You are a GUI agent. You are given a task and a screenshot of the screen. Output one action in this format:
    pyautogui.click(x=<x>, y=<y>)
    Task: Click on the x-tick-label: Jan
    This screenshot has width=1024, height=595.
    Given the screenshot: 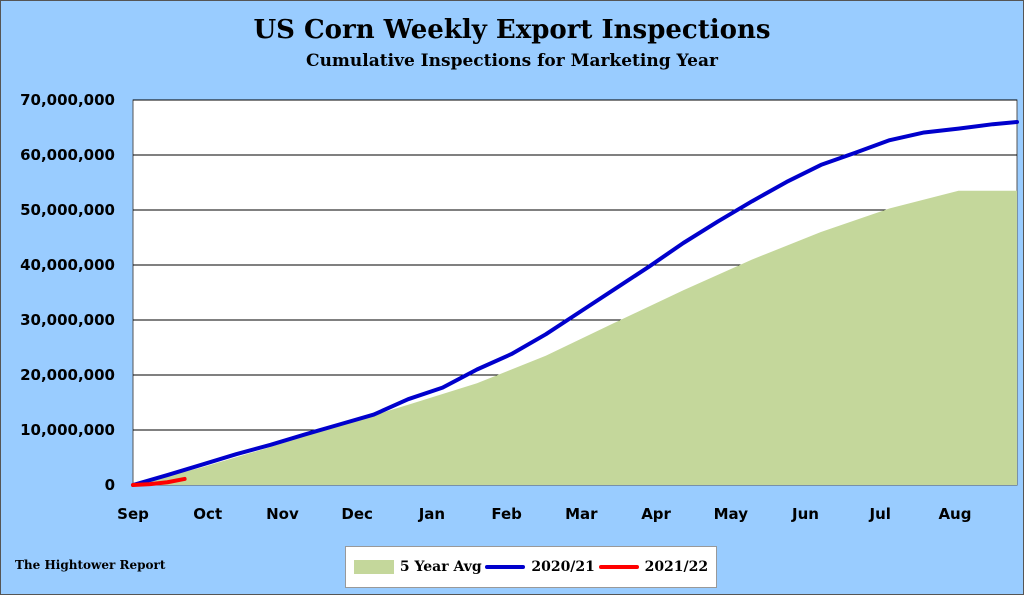 What is the action you would take?
    pyautogui.click(x=431, y=514)
    